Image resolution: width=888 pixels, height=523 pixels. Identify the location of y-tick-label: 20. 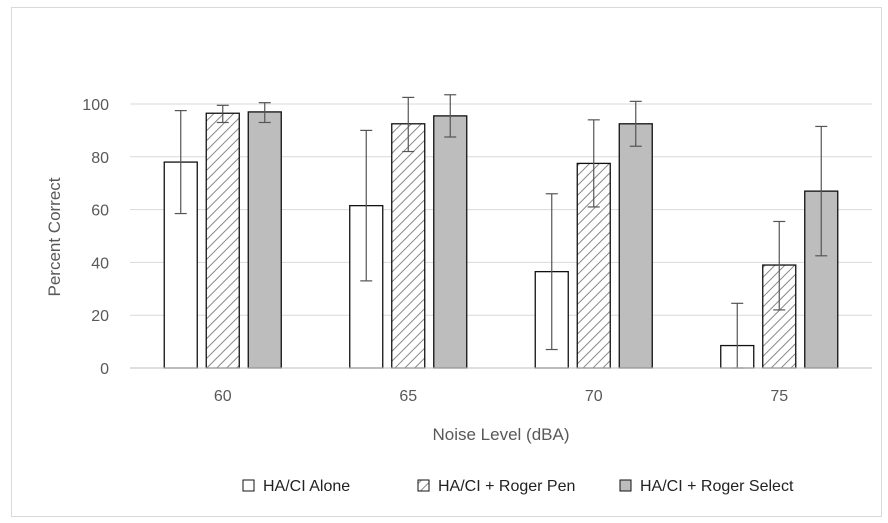
(100, 316).